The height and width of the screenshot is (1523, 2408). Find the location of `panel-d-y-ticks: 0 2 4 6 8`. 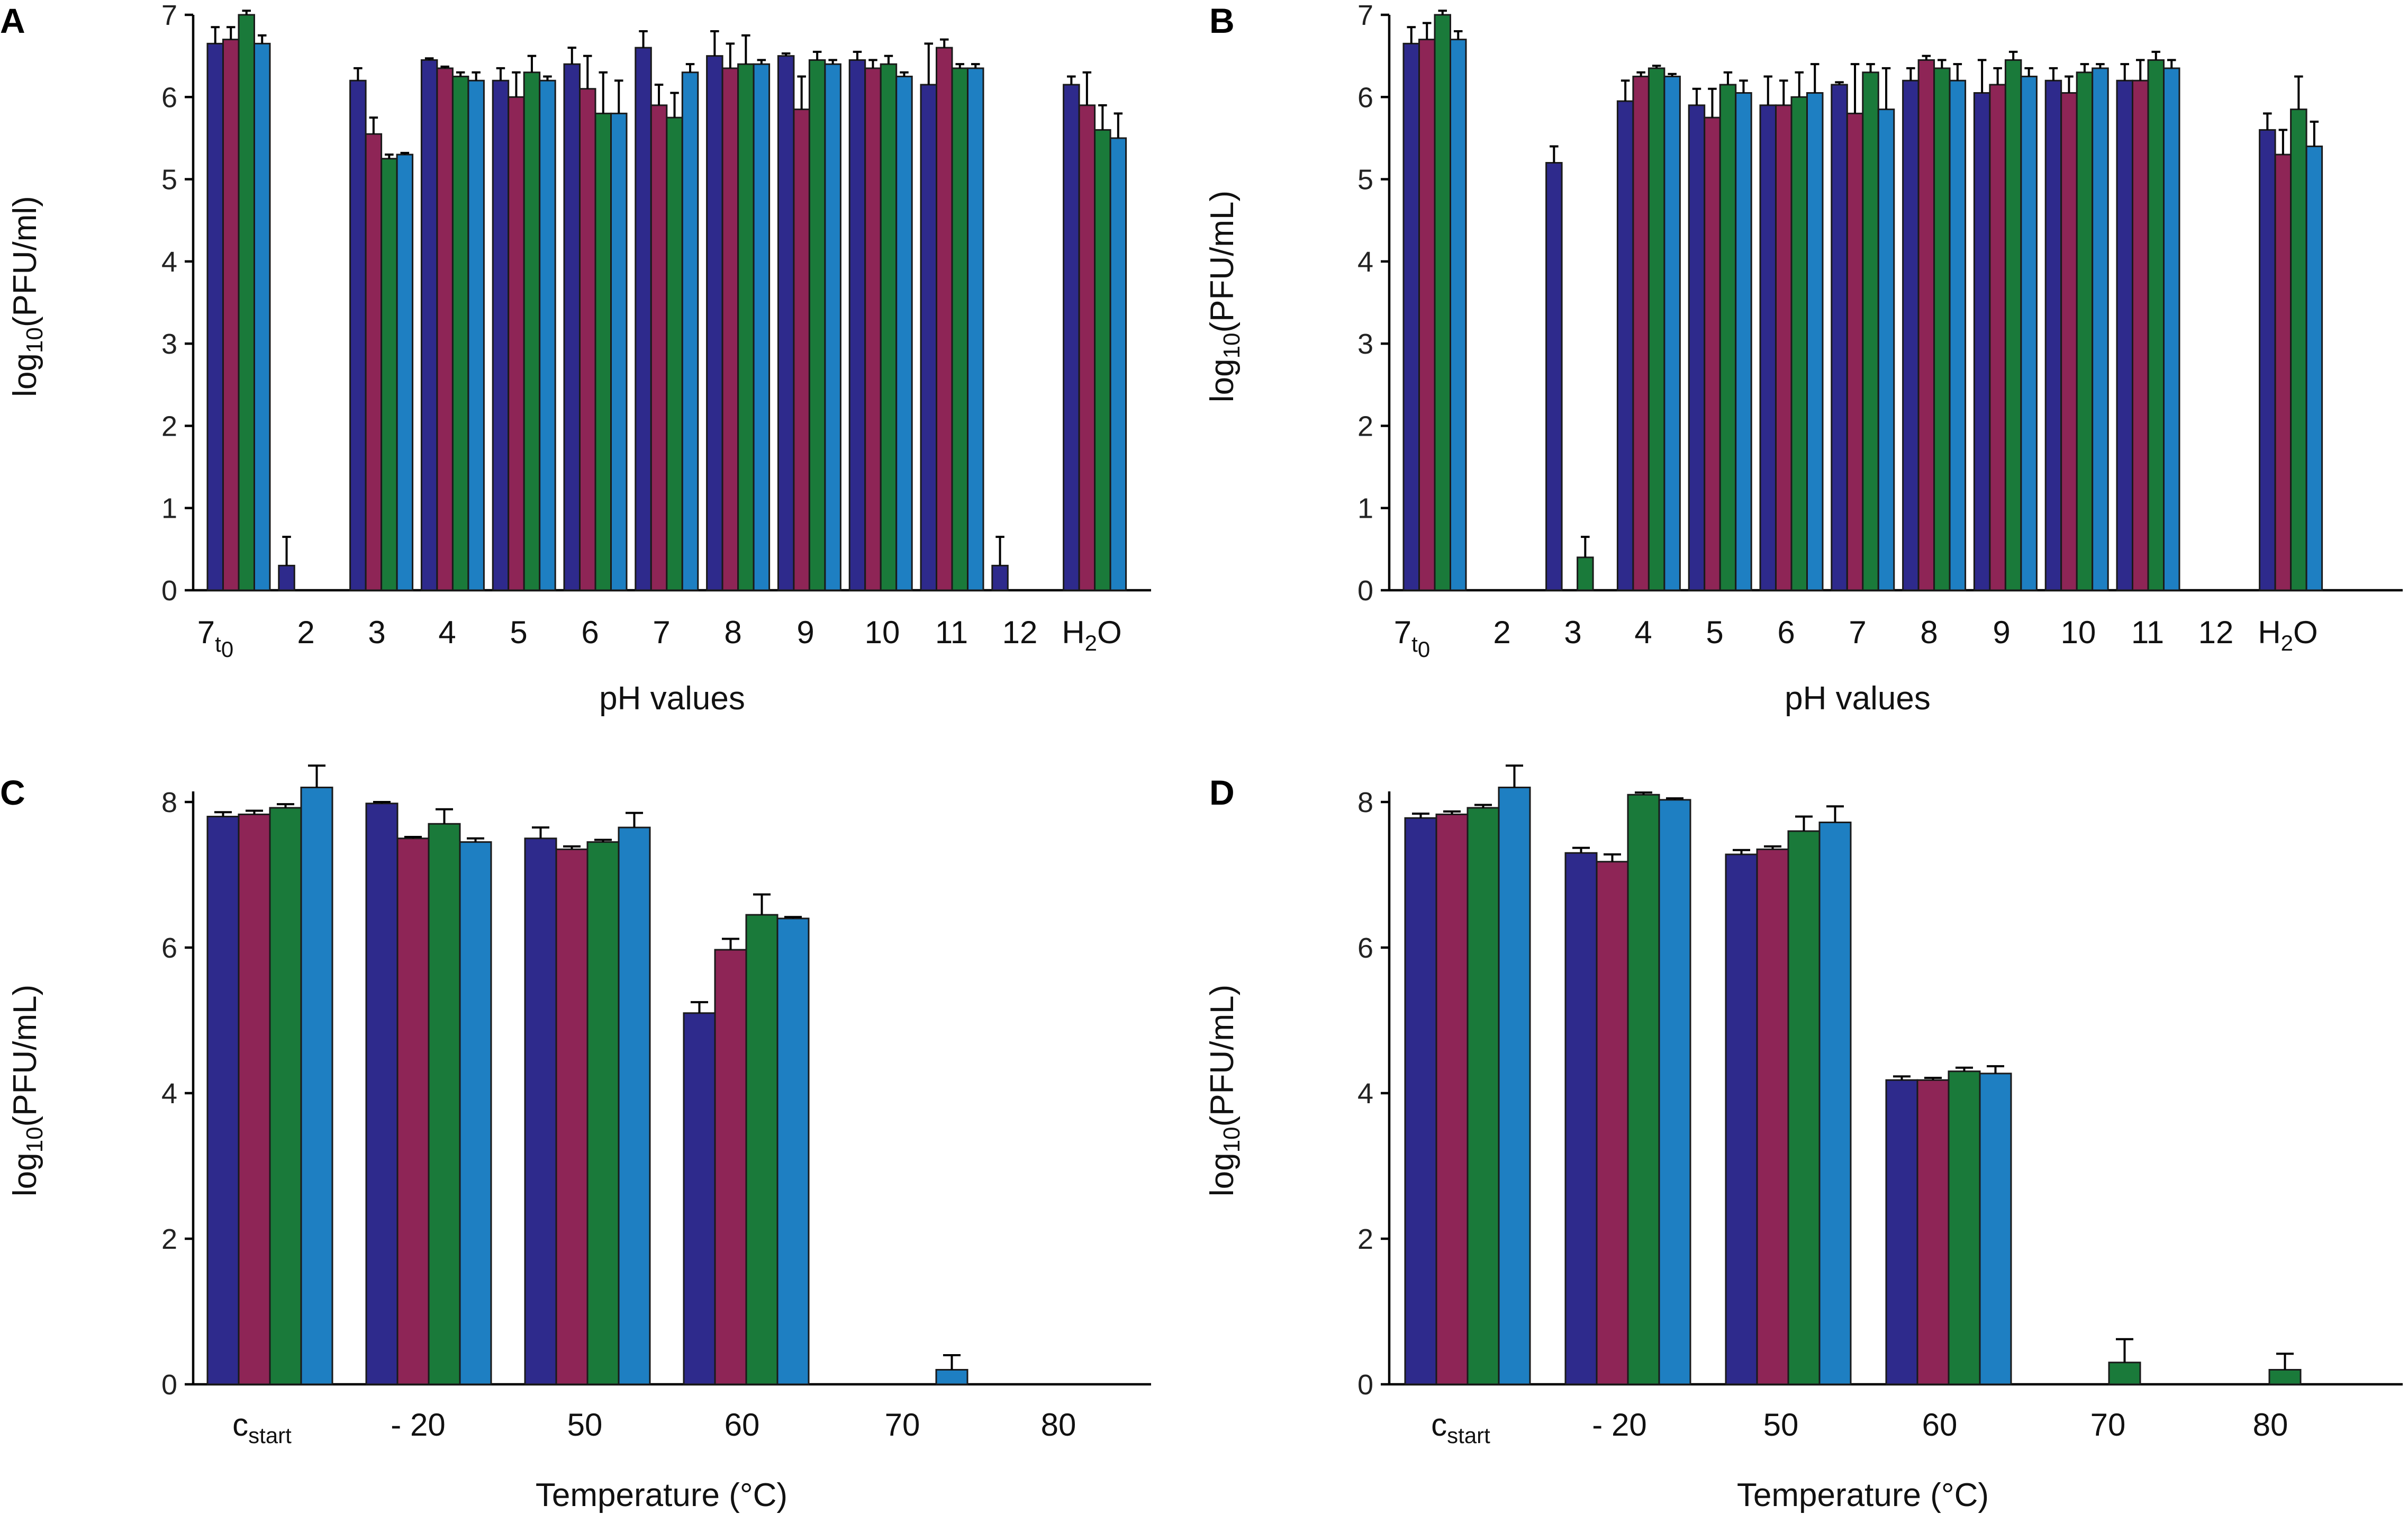

panel-d-y-ticks: 0 2 4 6 8 is located at coordinates (1373, 1094).